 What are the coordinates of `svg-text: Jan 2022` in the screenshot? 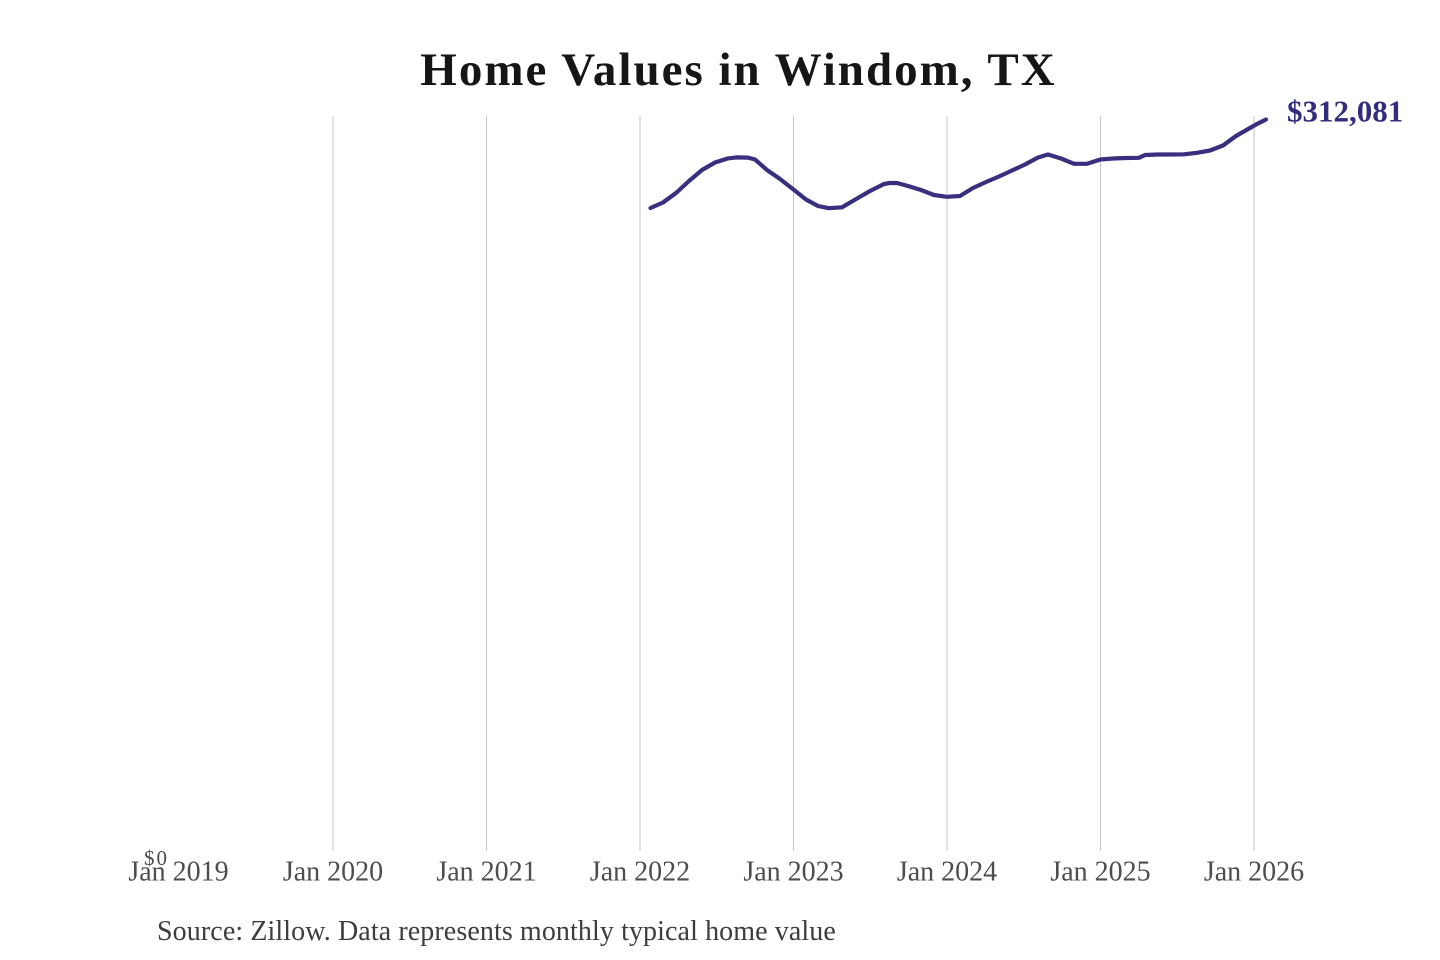 It's located at (640, 872).